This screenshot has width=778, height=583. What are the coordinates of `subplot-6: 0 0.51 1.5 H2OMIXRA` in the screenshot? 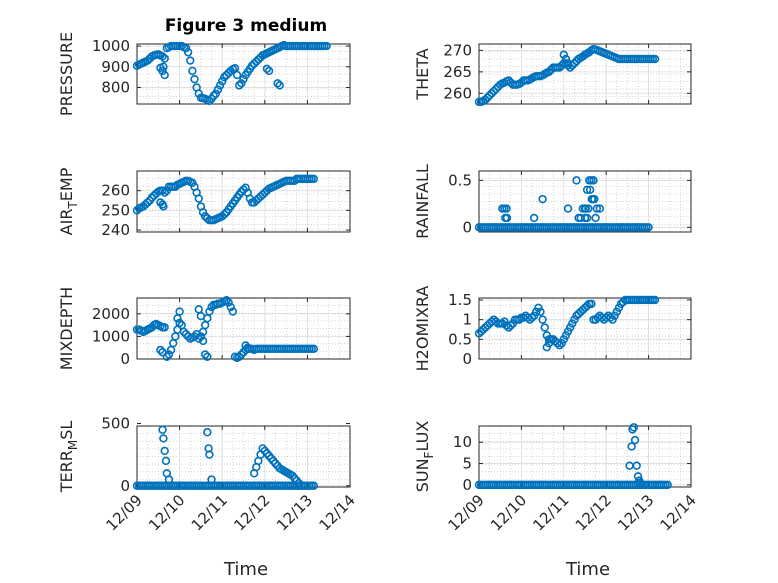 It's located at (552, 328).